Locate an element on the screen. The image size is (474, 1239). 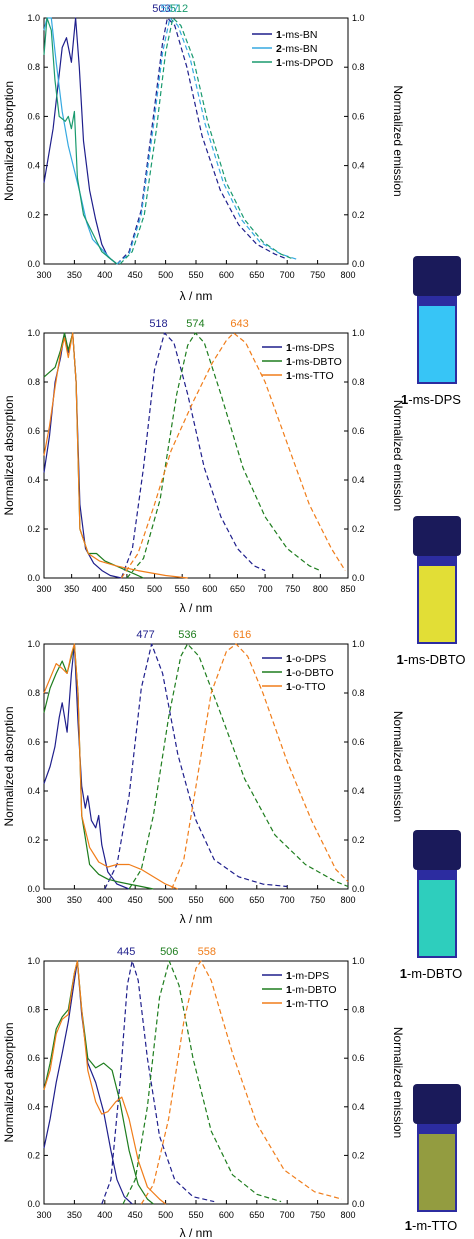
peak-label: 503 is located at coordinates (161, 9).